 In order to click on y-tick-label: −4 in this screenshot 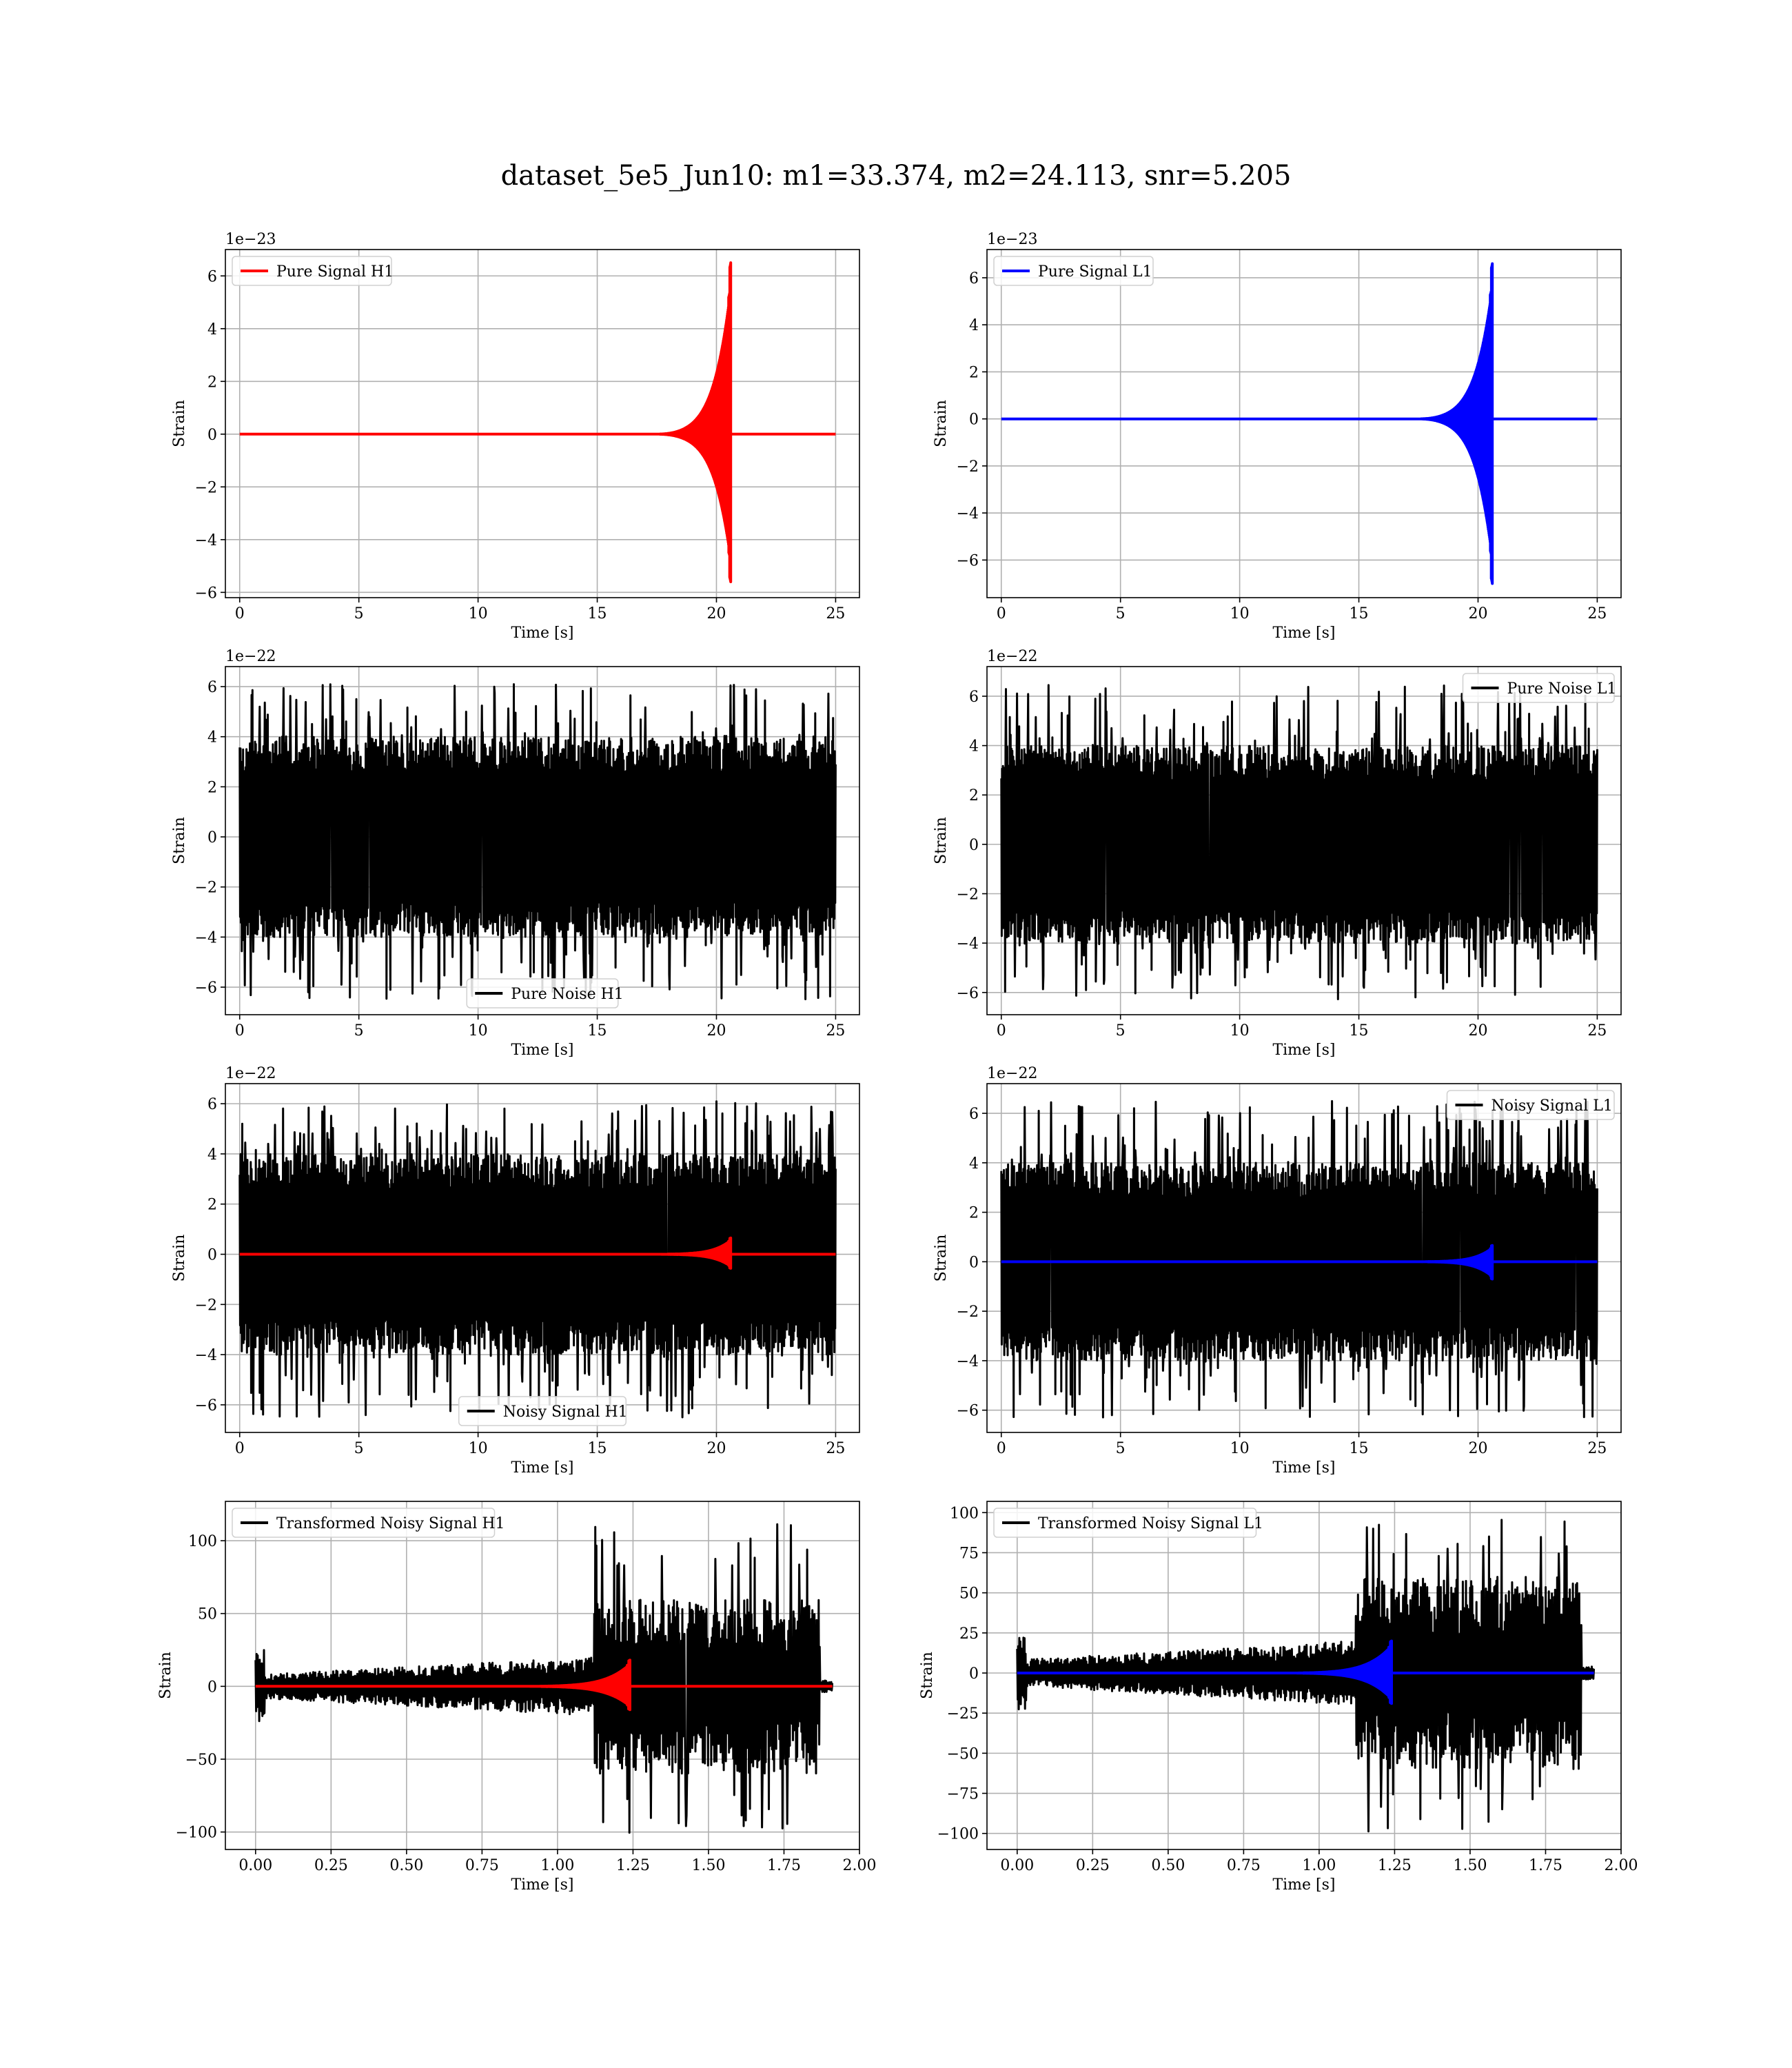, I will do `click(968, 514)`.